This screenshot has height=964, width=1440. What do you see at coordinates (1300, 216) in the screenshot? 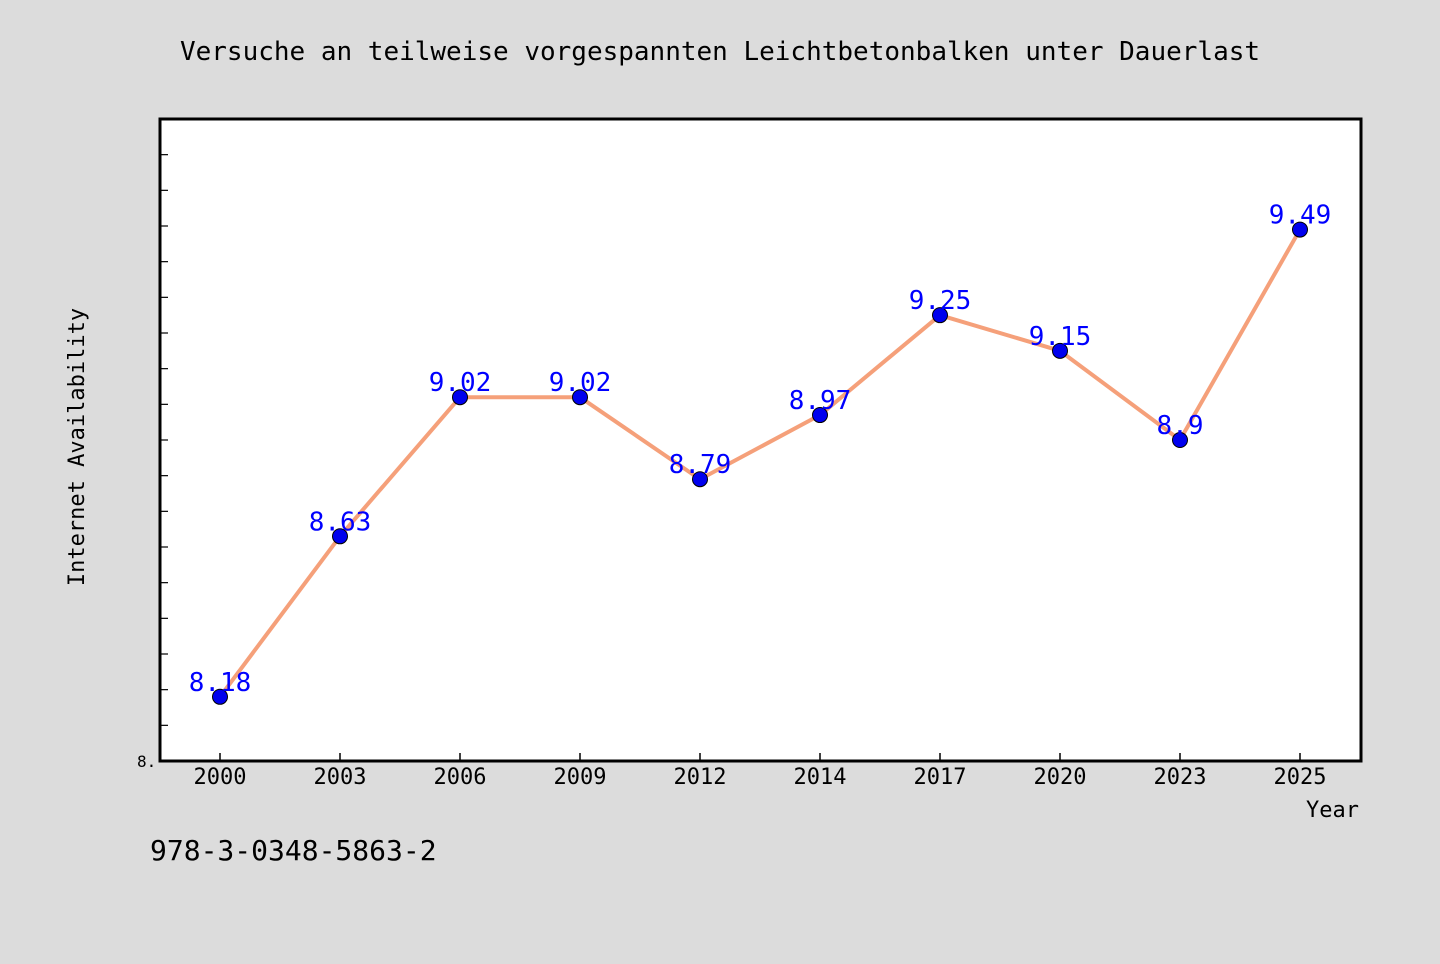
I see `data-label: 9.49` at bounding box center [1300, 216].